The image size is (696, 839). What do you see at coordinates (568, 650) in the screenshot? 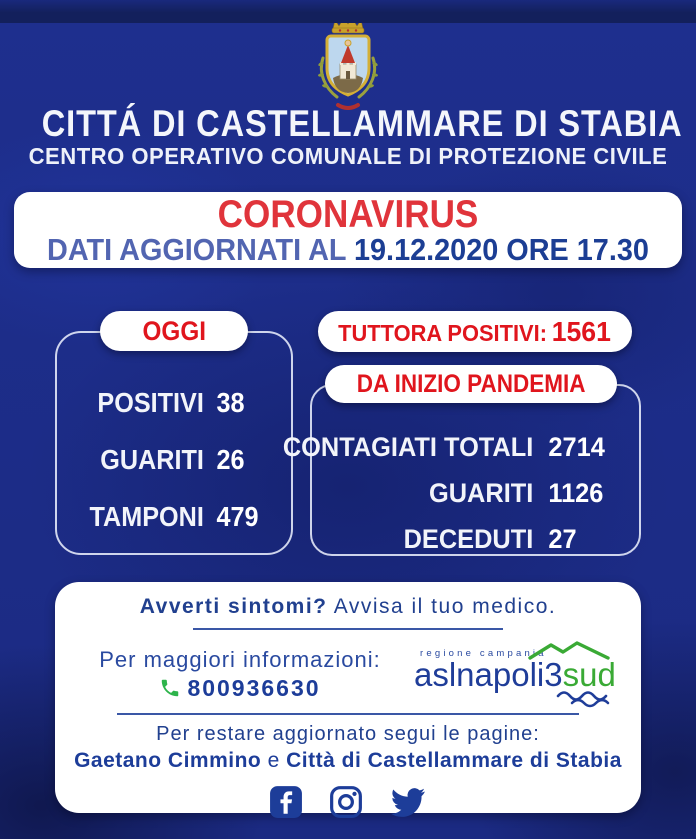
I see `vesuvius-mountain-icon` at bounding box center [568, 650].